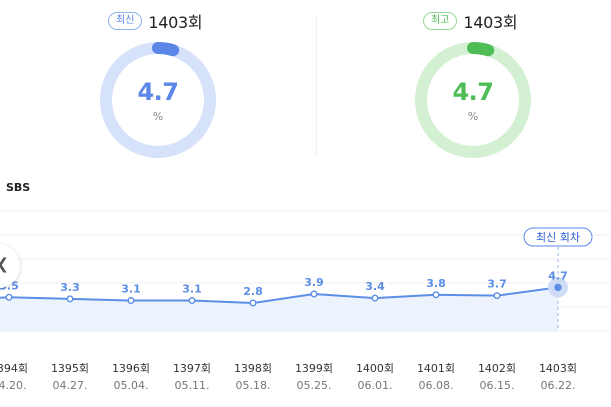  Describe the element at coordinates (497, 385) in the screenshot. I see `x-tick-date: 06.15.` at that location.